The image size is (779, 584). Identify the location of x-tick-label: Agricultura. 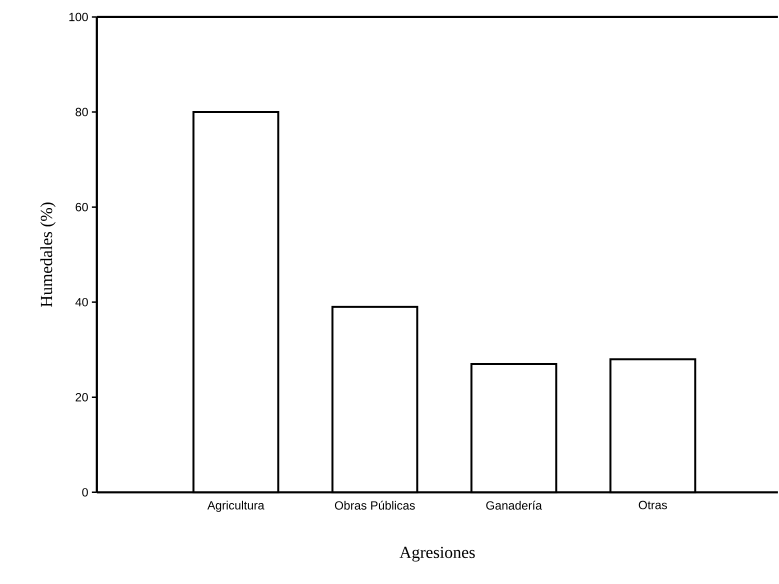
(235, 506).